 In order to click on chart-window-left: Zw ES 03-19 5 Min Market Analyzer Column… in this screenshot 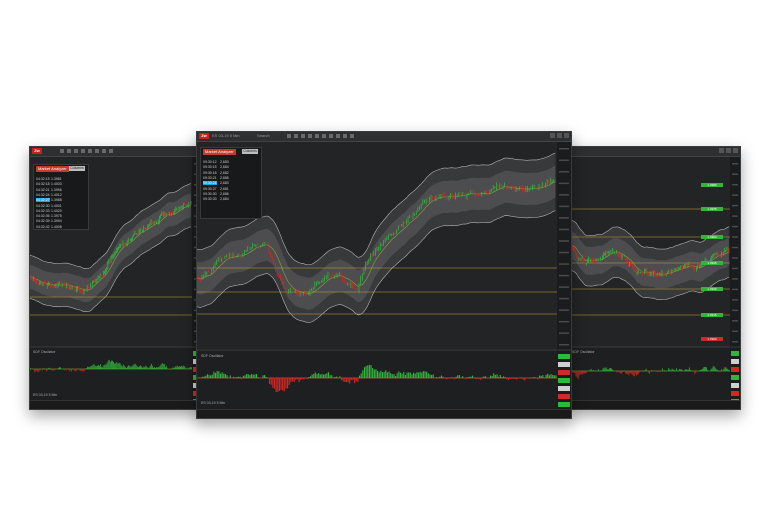, I will do `click(116, 278)`.